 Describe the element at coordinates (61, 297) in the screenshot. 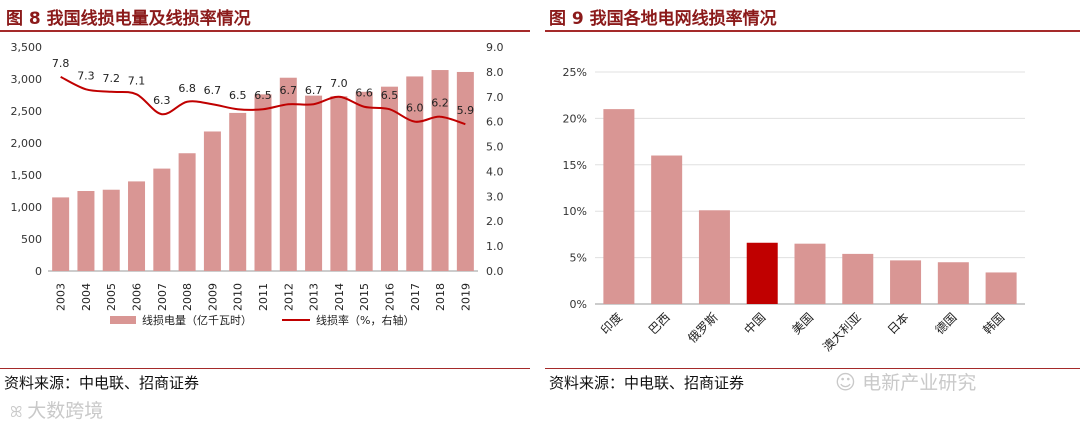

I see `x-tick-label: 2003` at that location.